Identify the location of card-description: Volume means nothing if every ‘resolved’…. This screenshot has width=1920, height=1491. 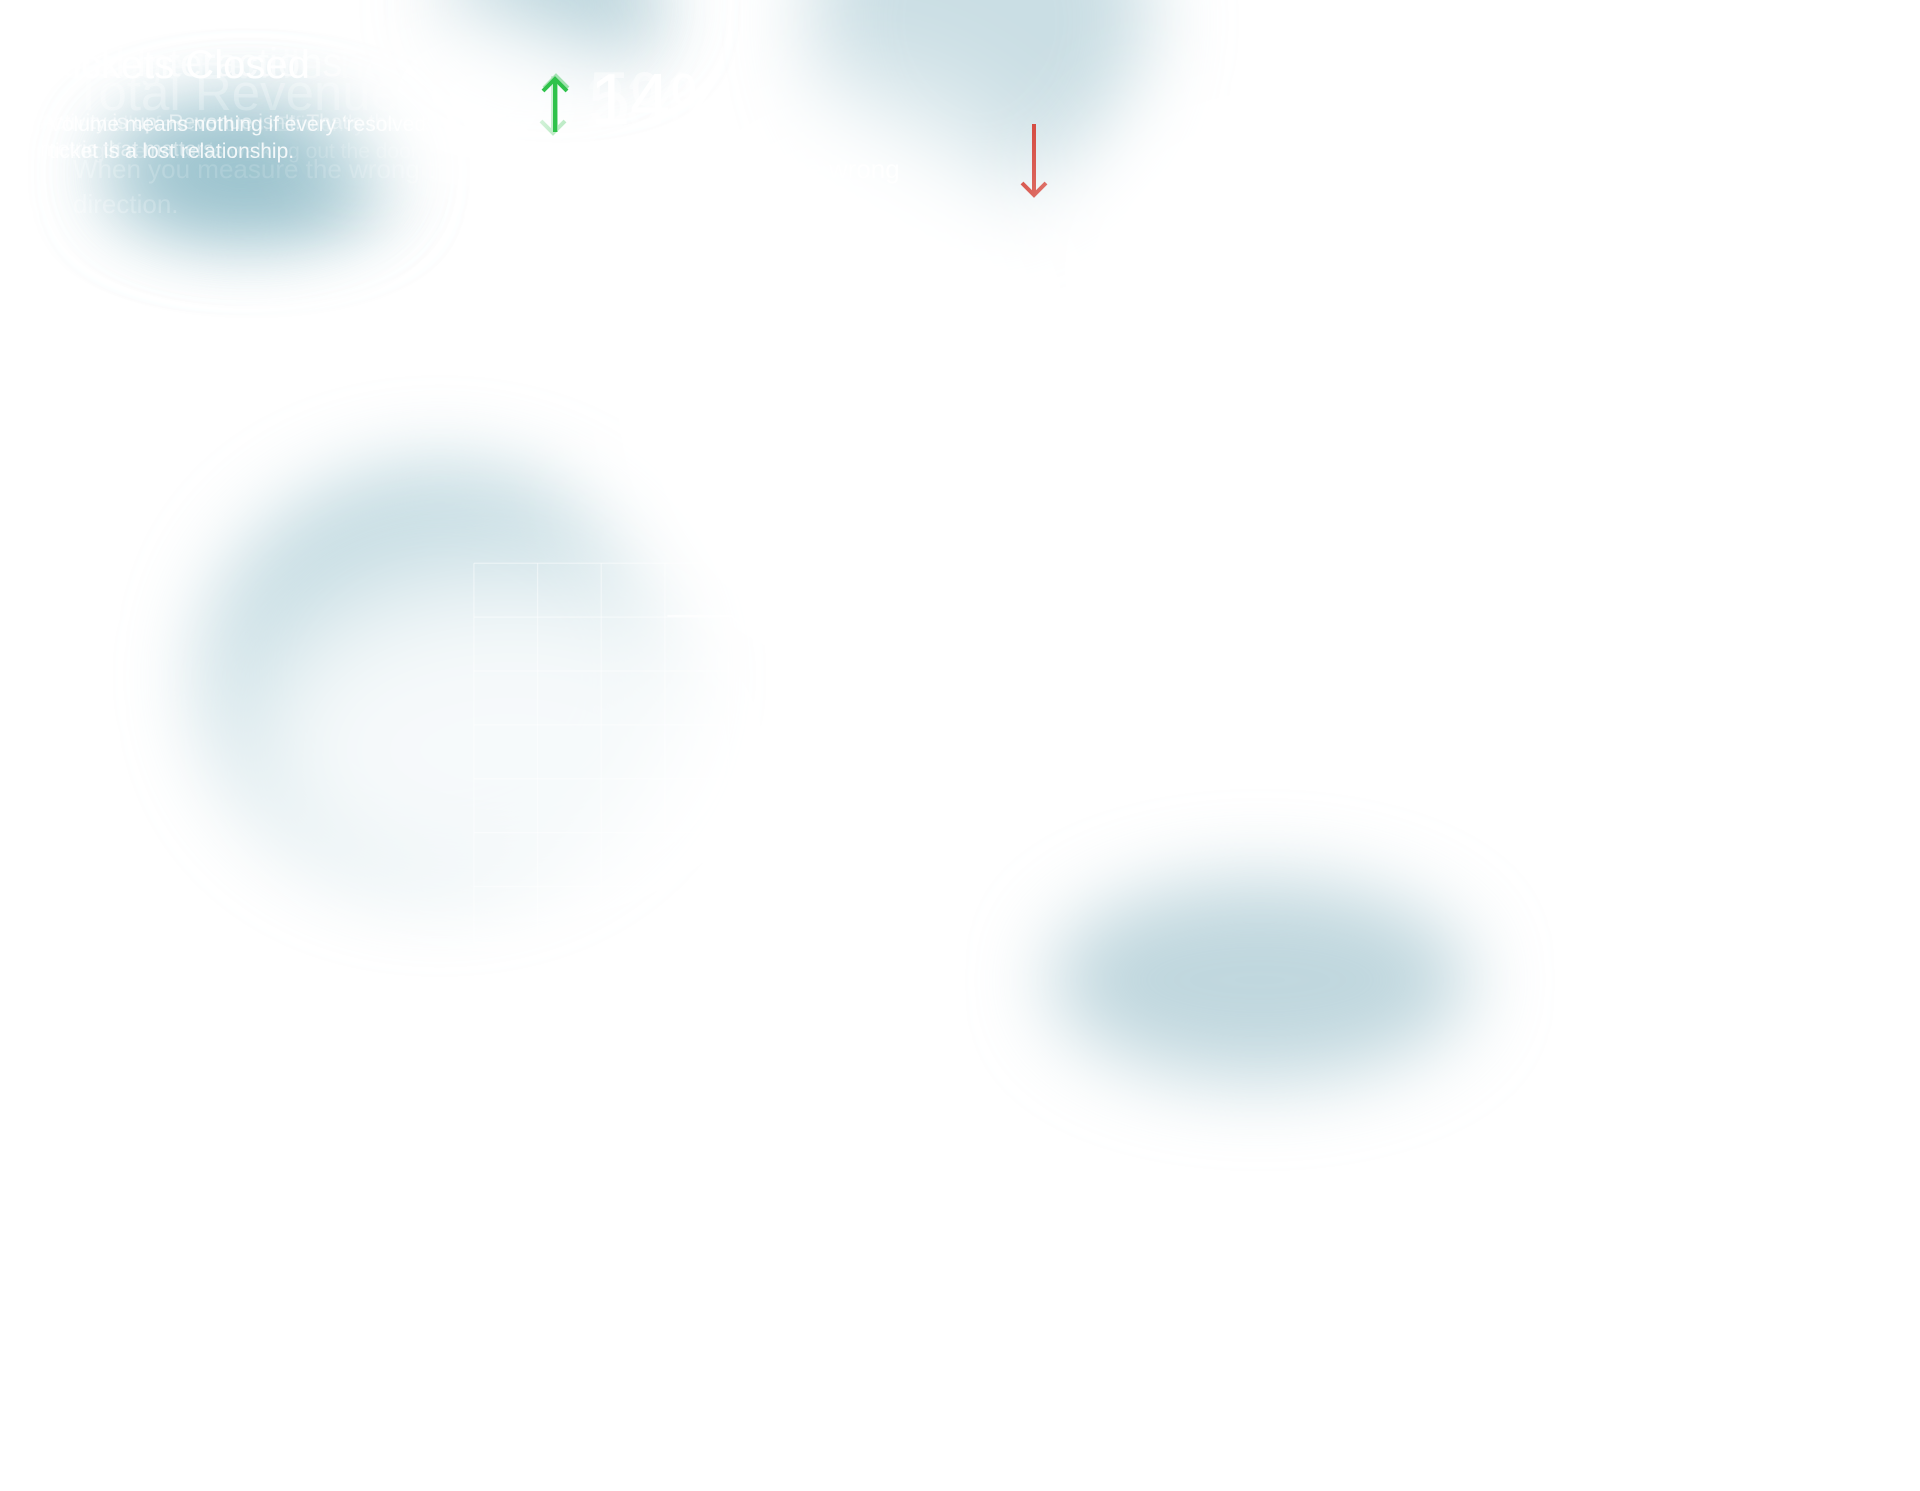
(239, 138).